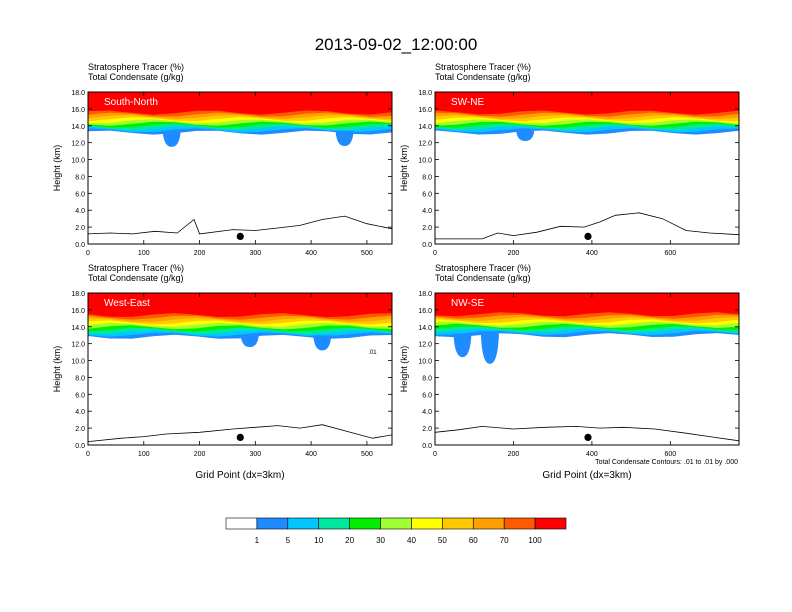 Image resolution: width=792 pixels, height=612 pixels. Describe the element at coordinates (318, 540) in the screenshot. I see `colorbar-label: 10` at that location.